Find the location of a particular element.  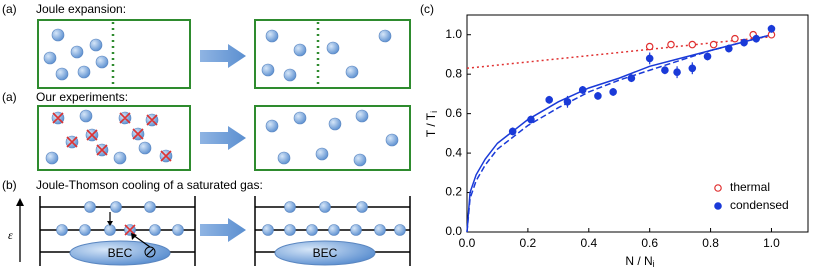

y-tick-label: 0.2 is located at coordinates (453, 192).